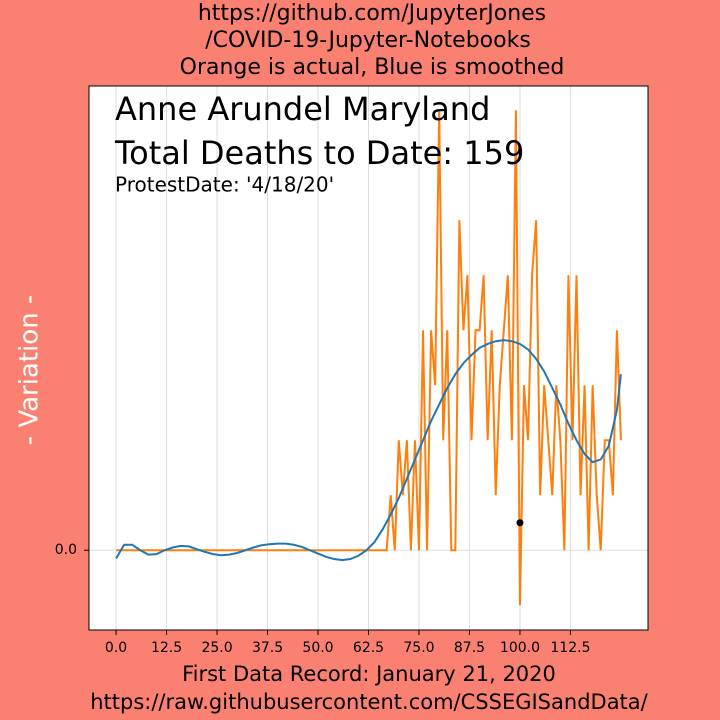 This screenshot has width=720, height=720. What do you see at coordinates (469, 648) in the screenshot?
I see `x-tick-label: 87.5` at bounding box center [469, 648].